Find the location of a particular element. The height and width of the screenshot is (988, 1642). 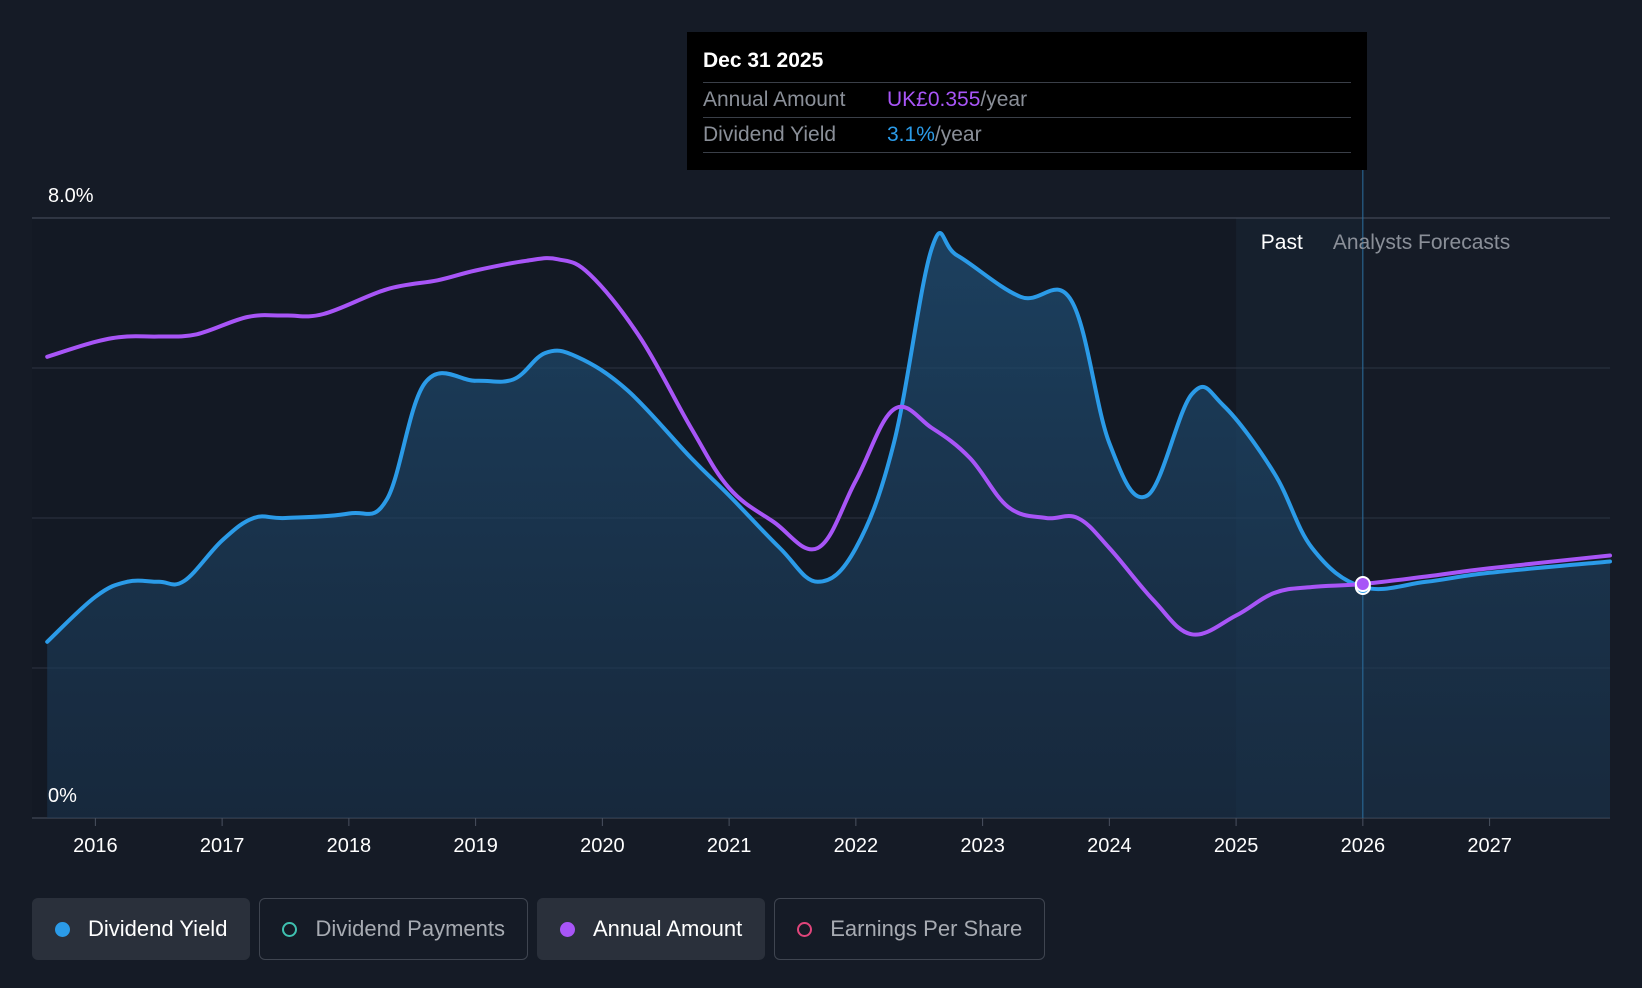

x-tick-label: 2023 is located at coordinates (982, 846).